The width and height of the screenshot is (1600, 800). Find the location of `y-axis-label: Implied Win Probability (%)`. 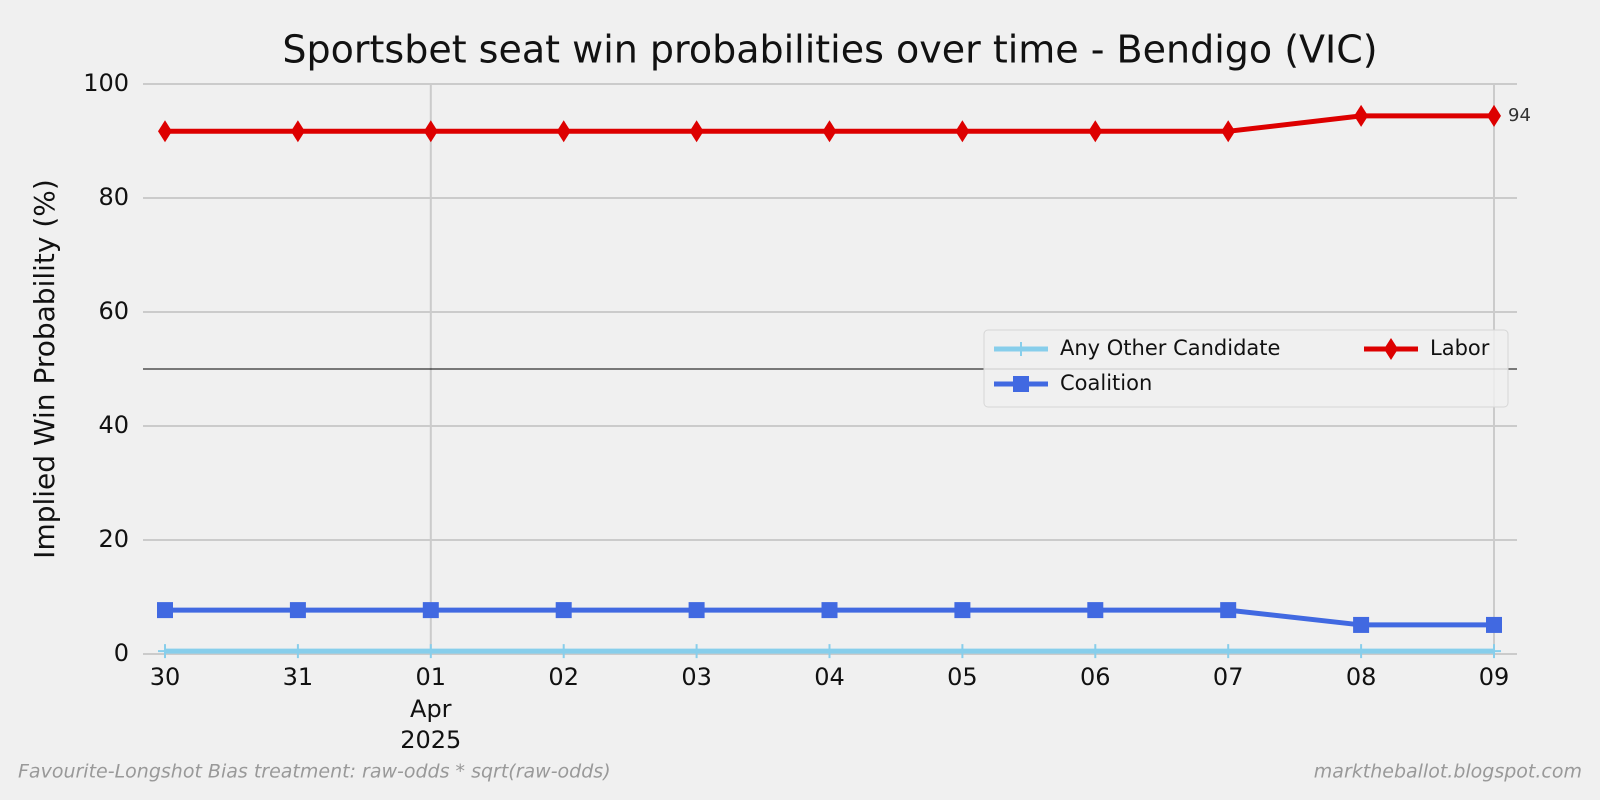

y-axis-label: Implied Win Probability (%) is located at coordinates (44, 369).